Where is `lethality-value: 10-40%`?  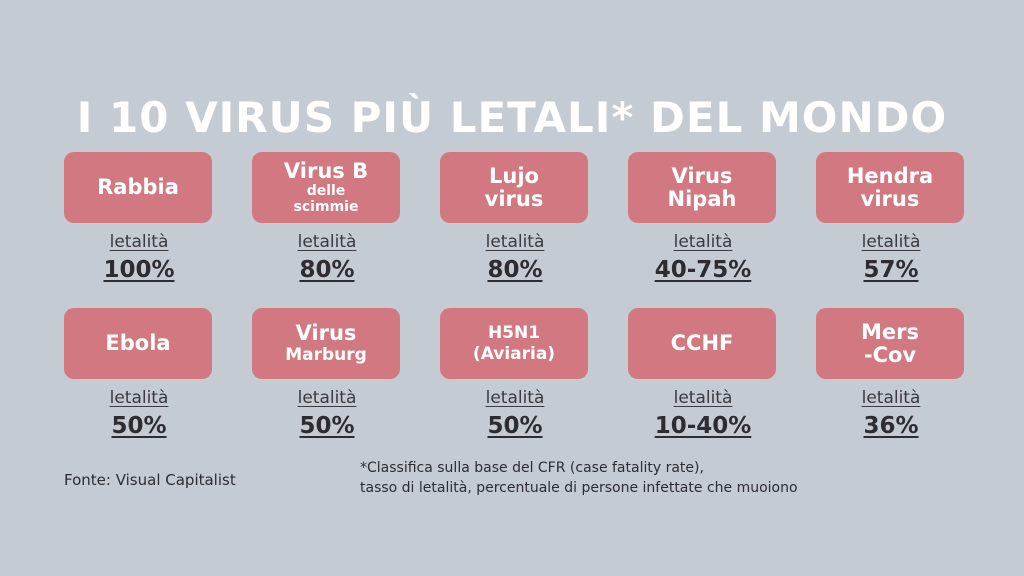
lethality-value: 10-40% is located at coordinates (703, 426).